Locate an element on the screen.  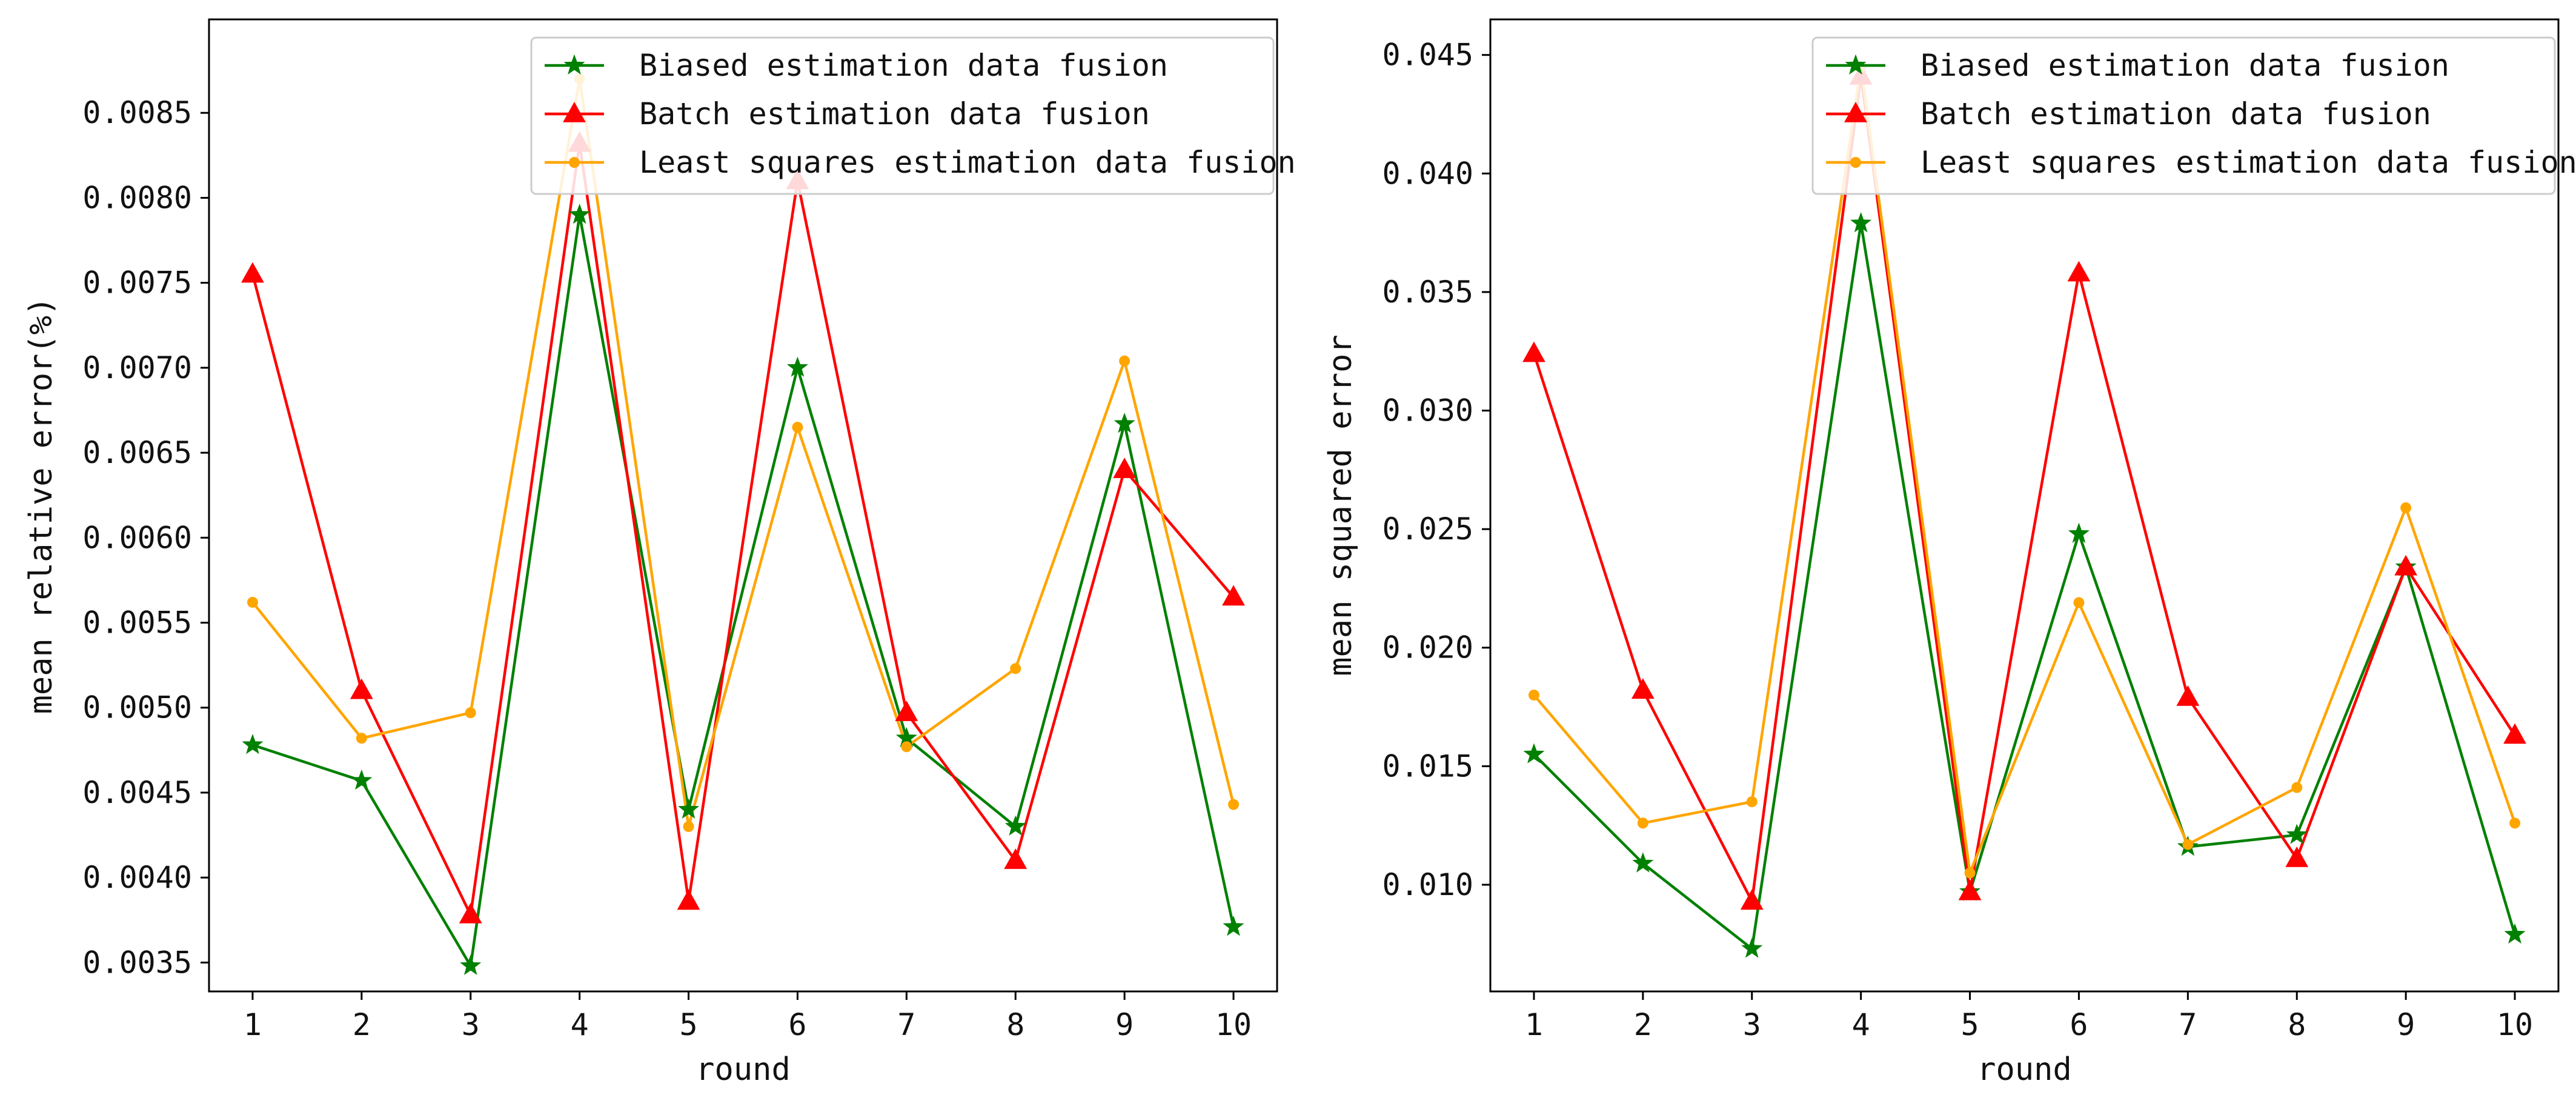
y-tick-label: 0.025 is located at coordinates (1427, 529).